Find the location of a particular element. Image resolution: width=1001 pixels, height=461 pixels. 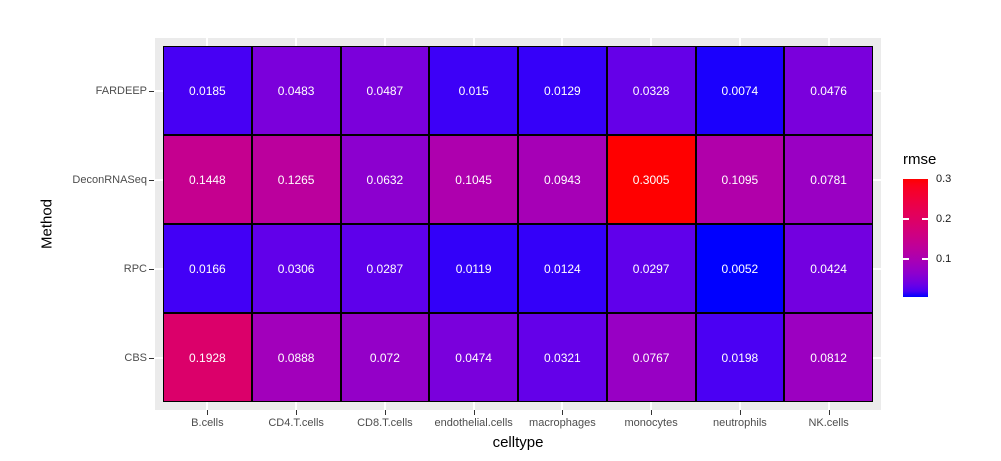

cell-value: 0.0124 is located at coordinates (562, 268).